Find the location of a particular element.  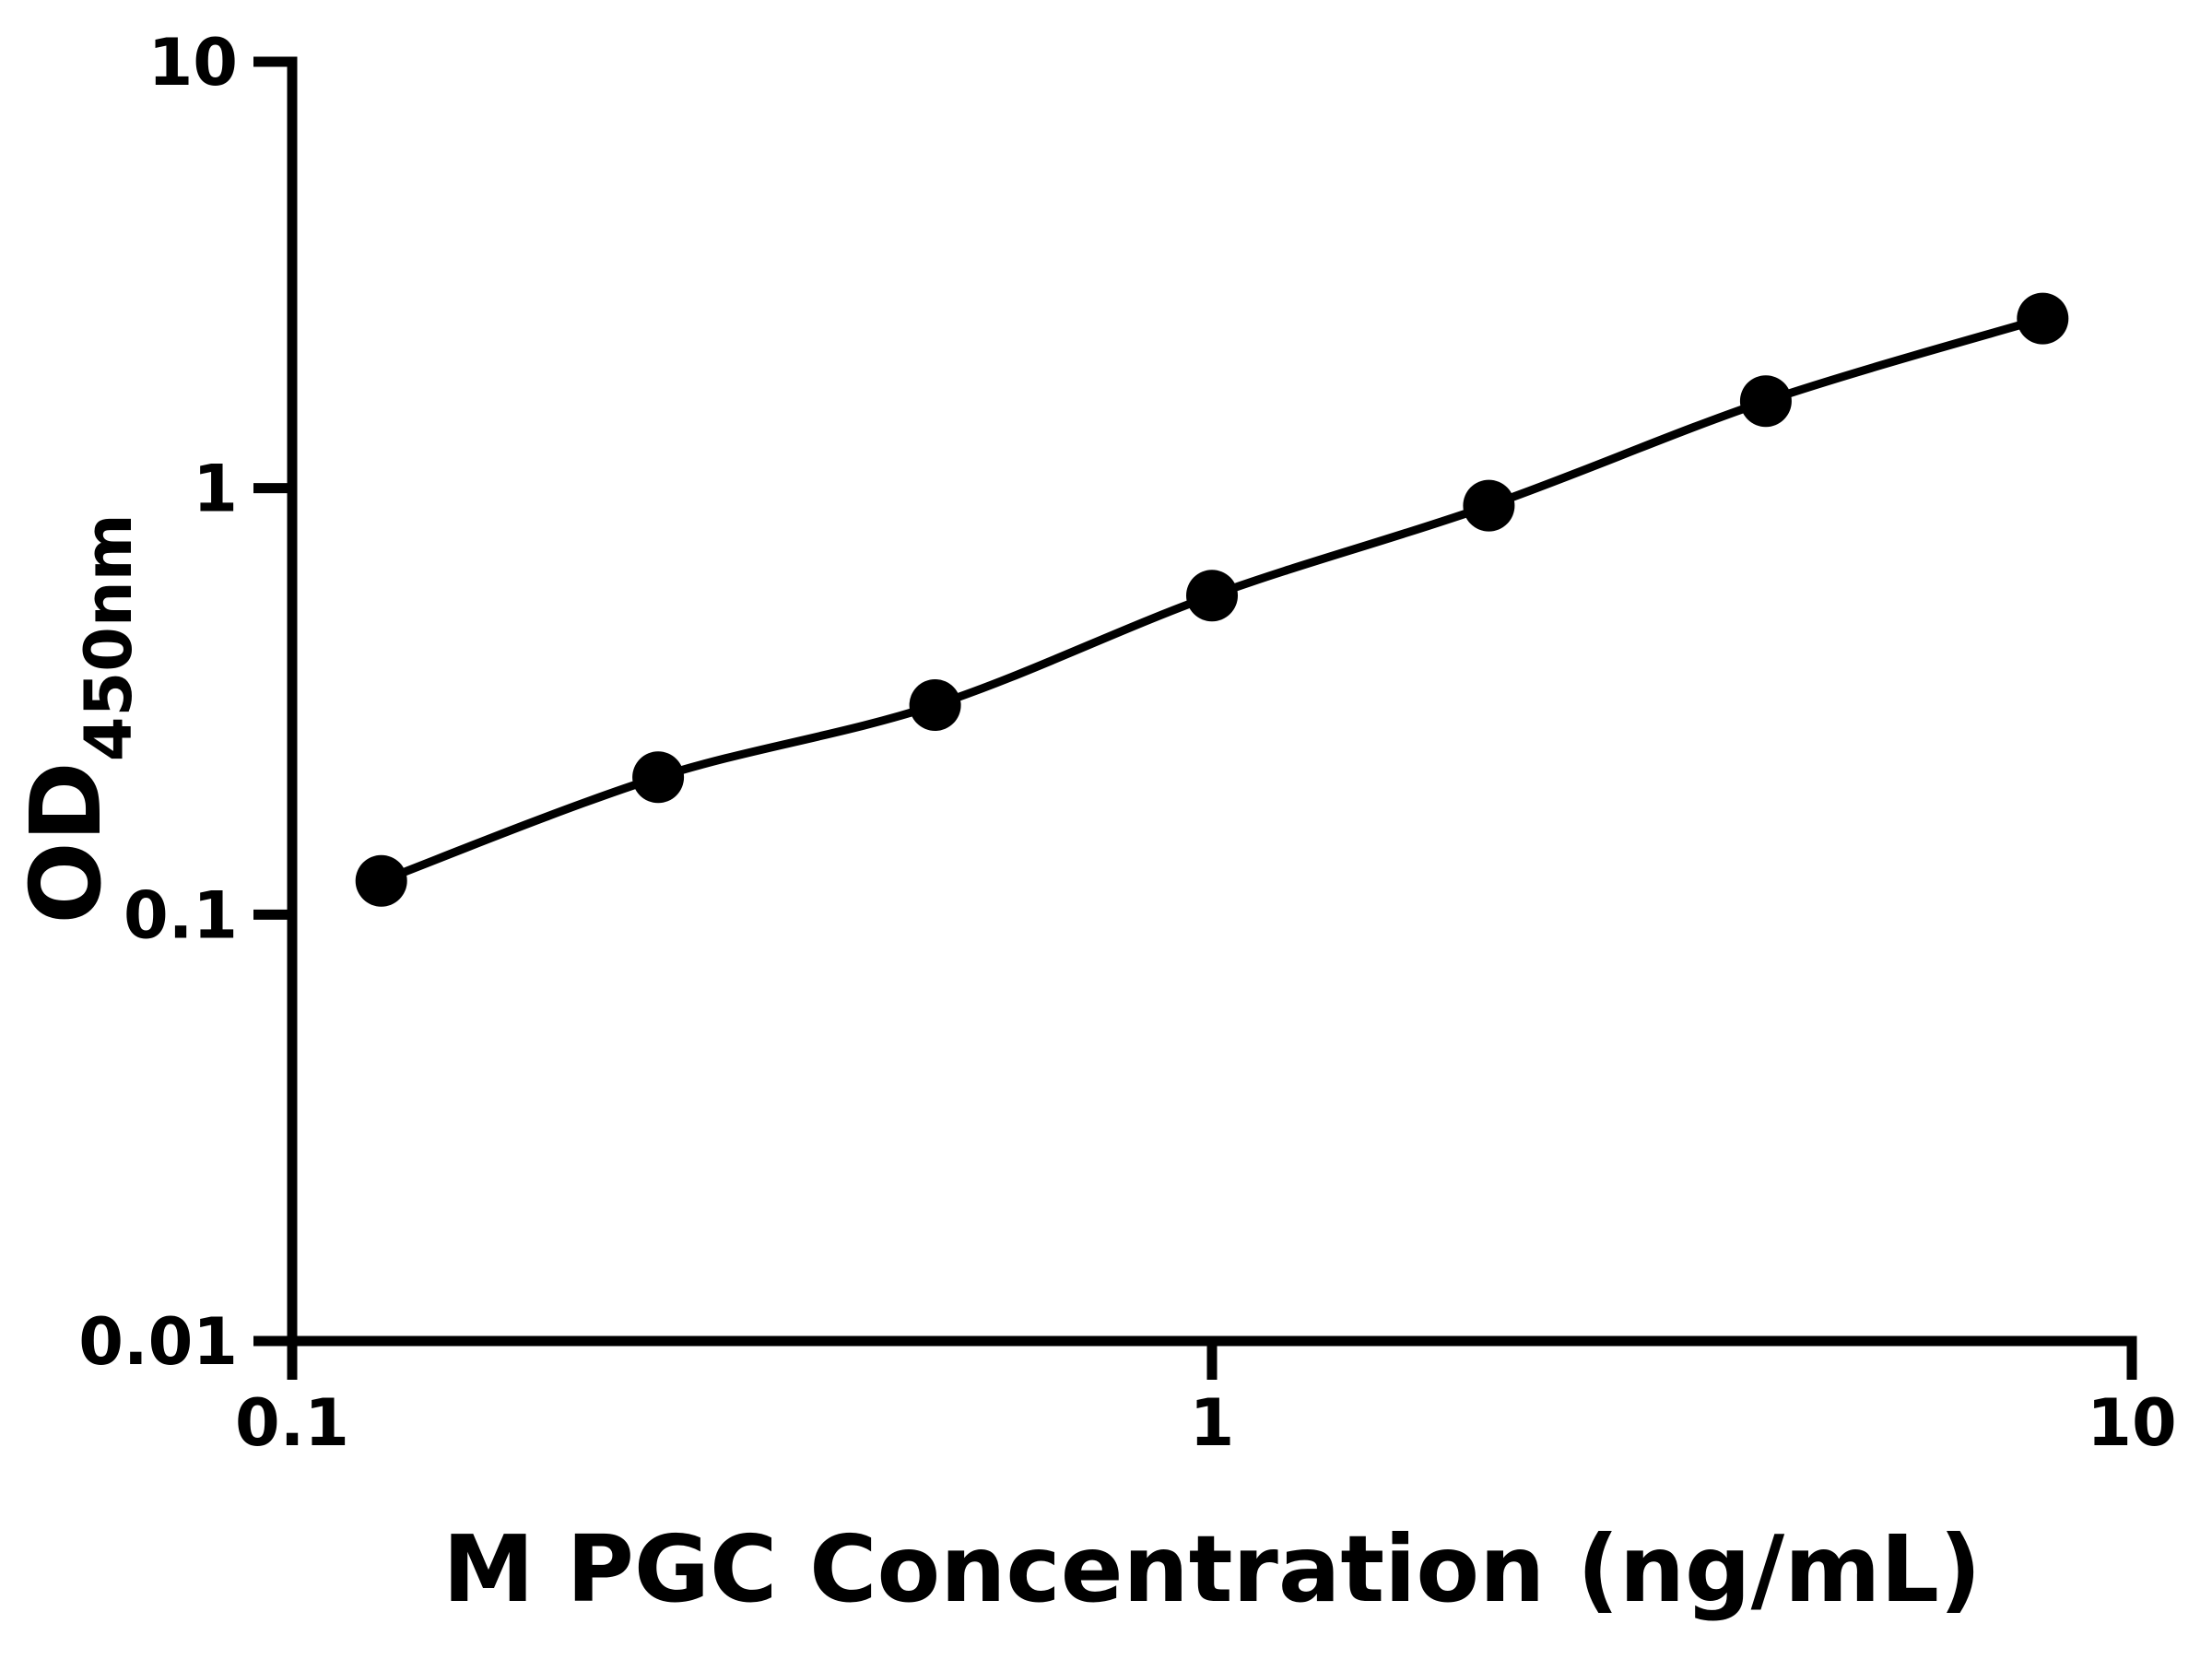

y-tick-label: 1 is located at coordinates (215, 489).